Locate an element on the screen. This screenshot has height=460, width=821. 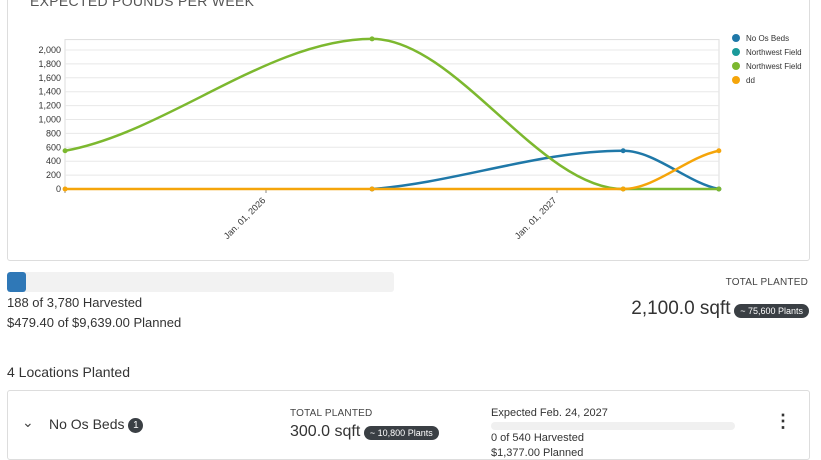
legend-item: No Os Beds is located at coordinates (767, 38).